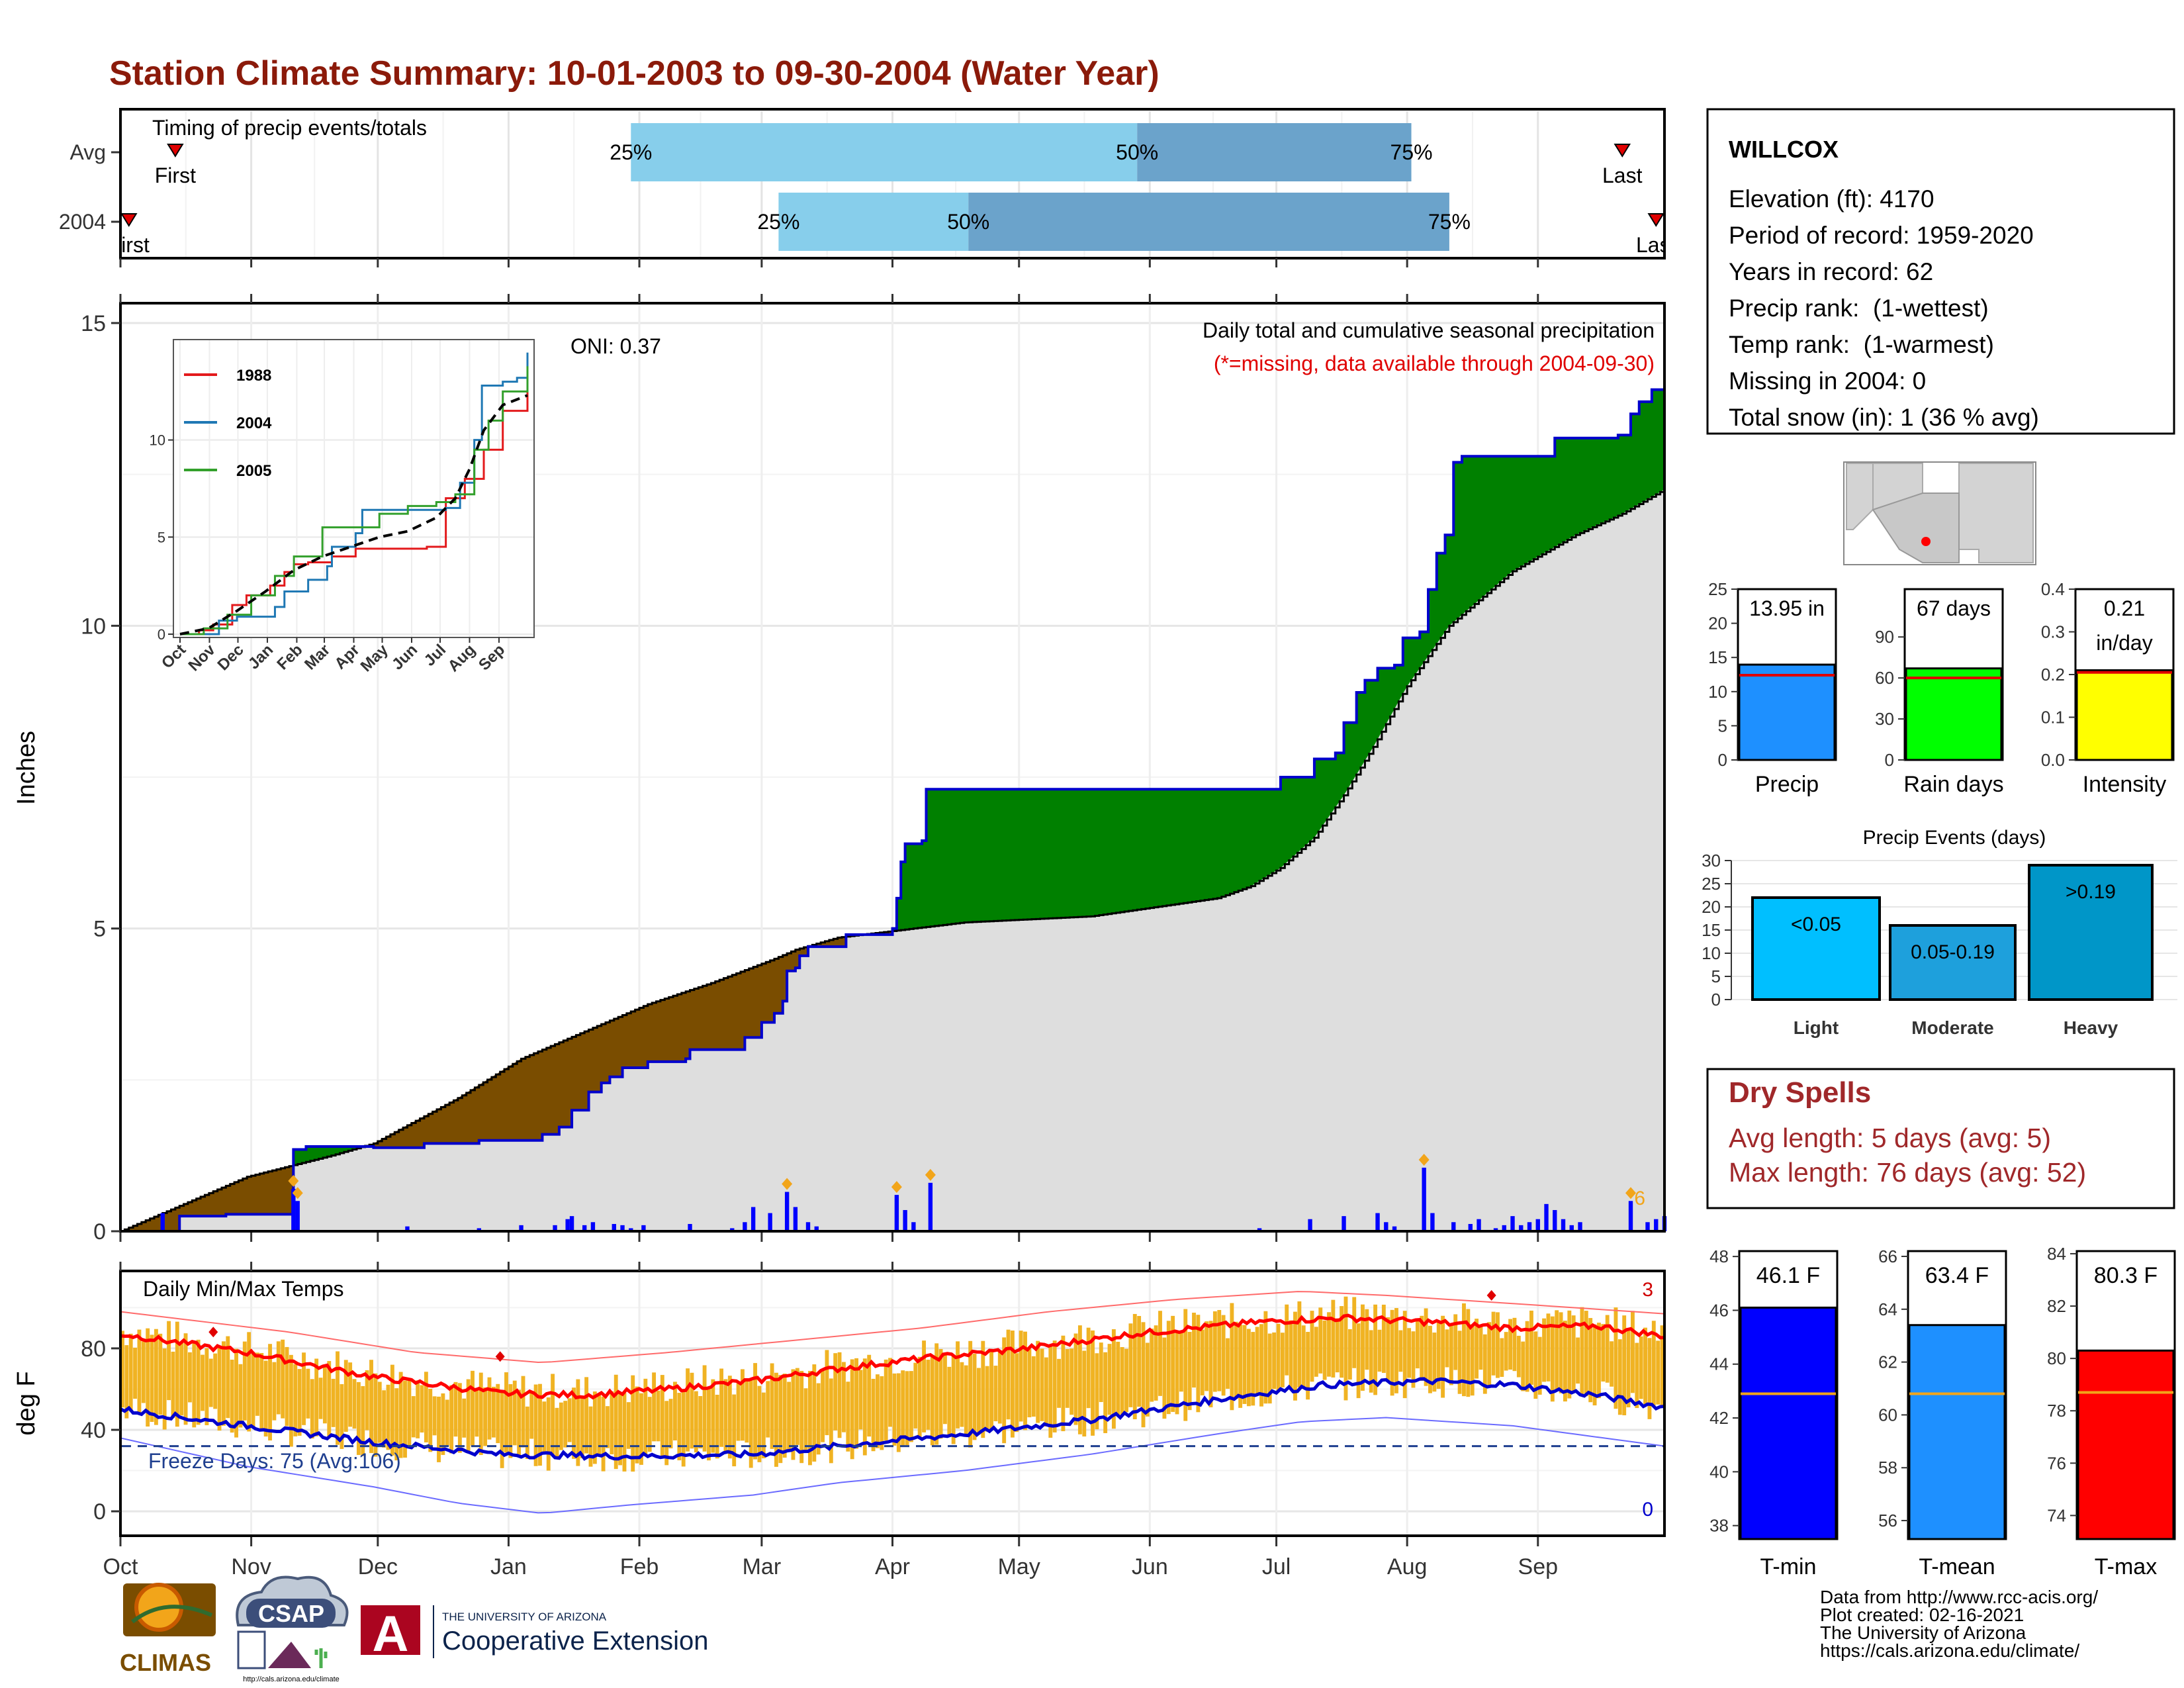 This screenshot has width=2184, height=1688. What do you see at coordinates (1019, 1566) in the screenshot?
I see `temp-x-tick-label: May` at bounding box center [1019, 1566].